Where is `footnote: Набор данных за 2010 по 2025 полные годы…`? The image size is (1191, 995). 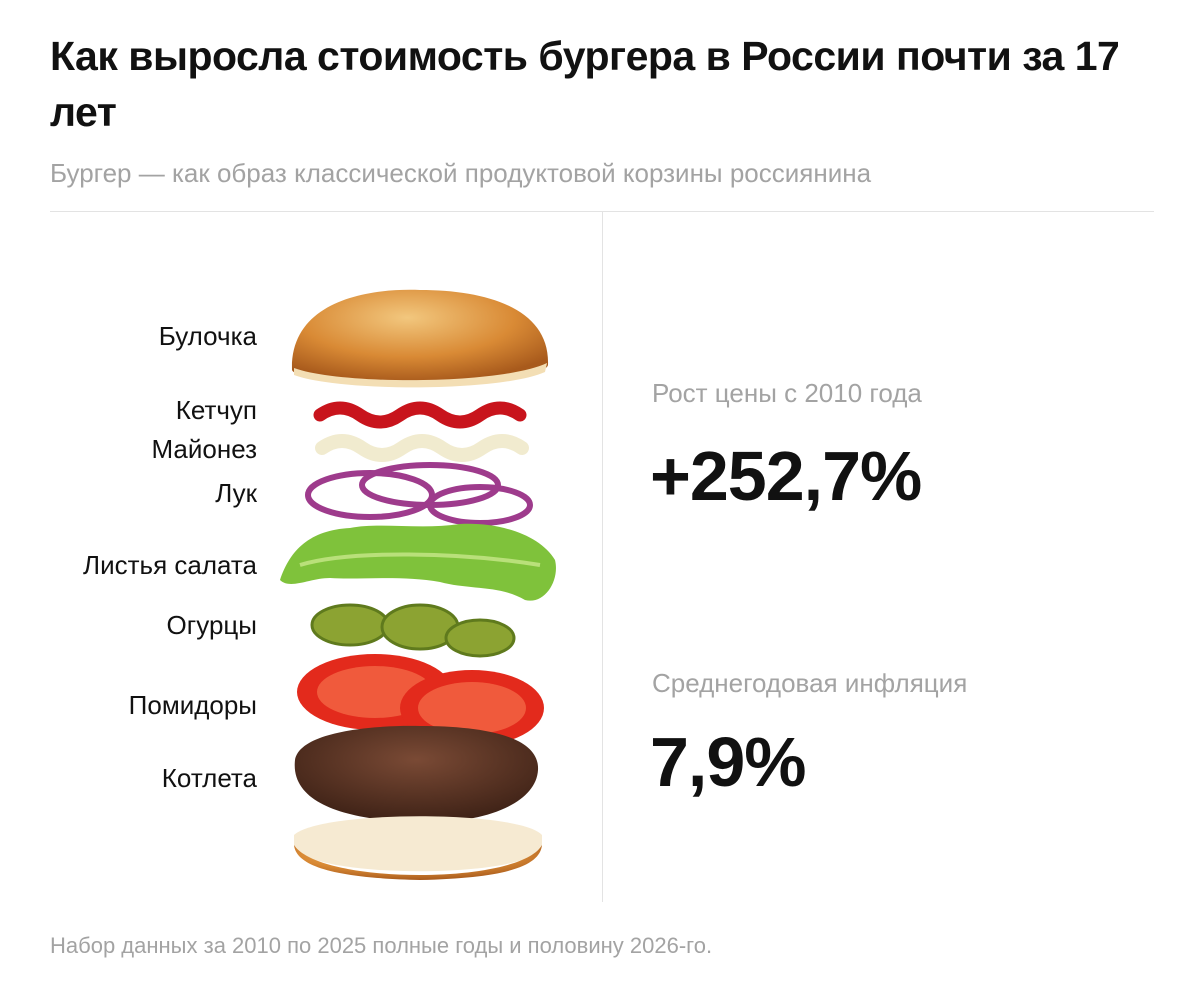 footnote: Набор данных за 2010 по 2025 полные годы… is located at coordinates (381, 945).